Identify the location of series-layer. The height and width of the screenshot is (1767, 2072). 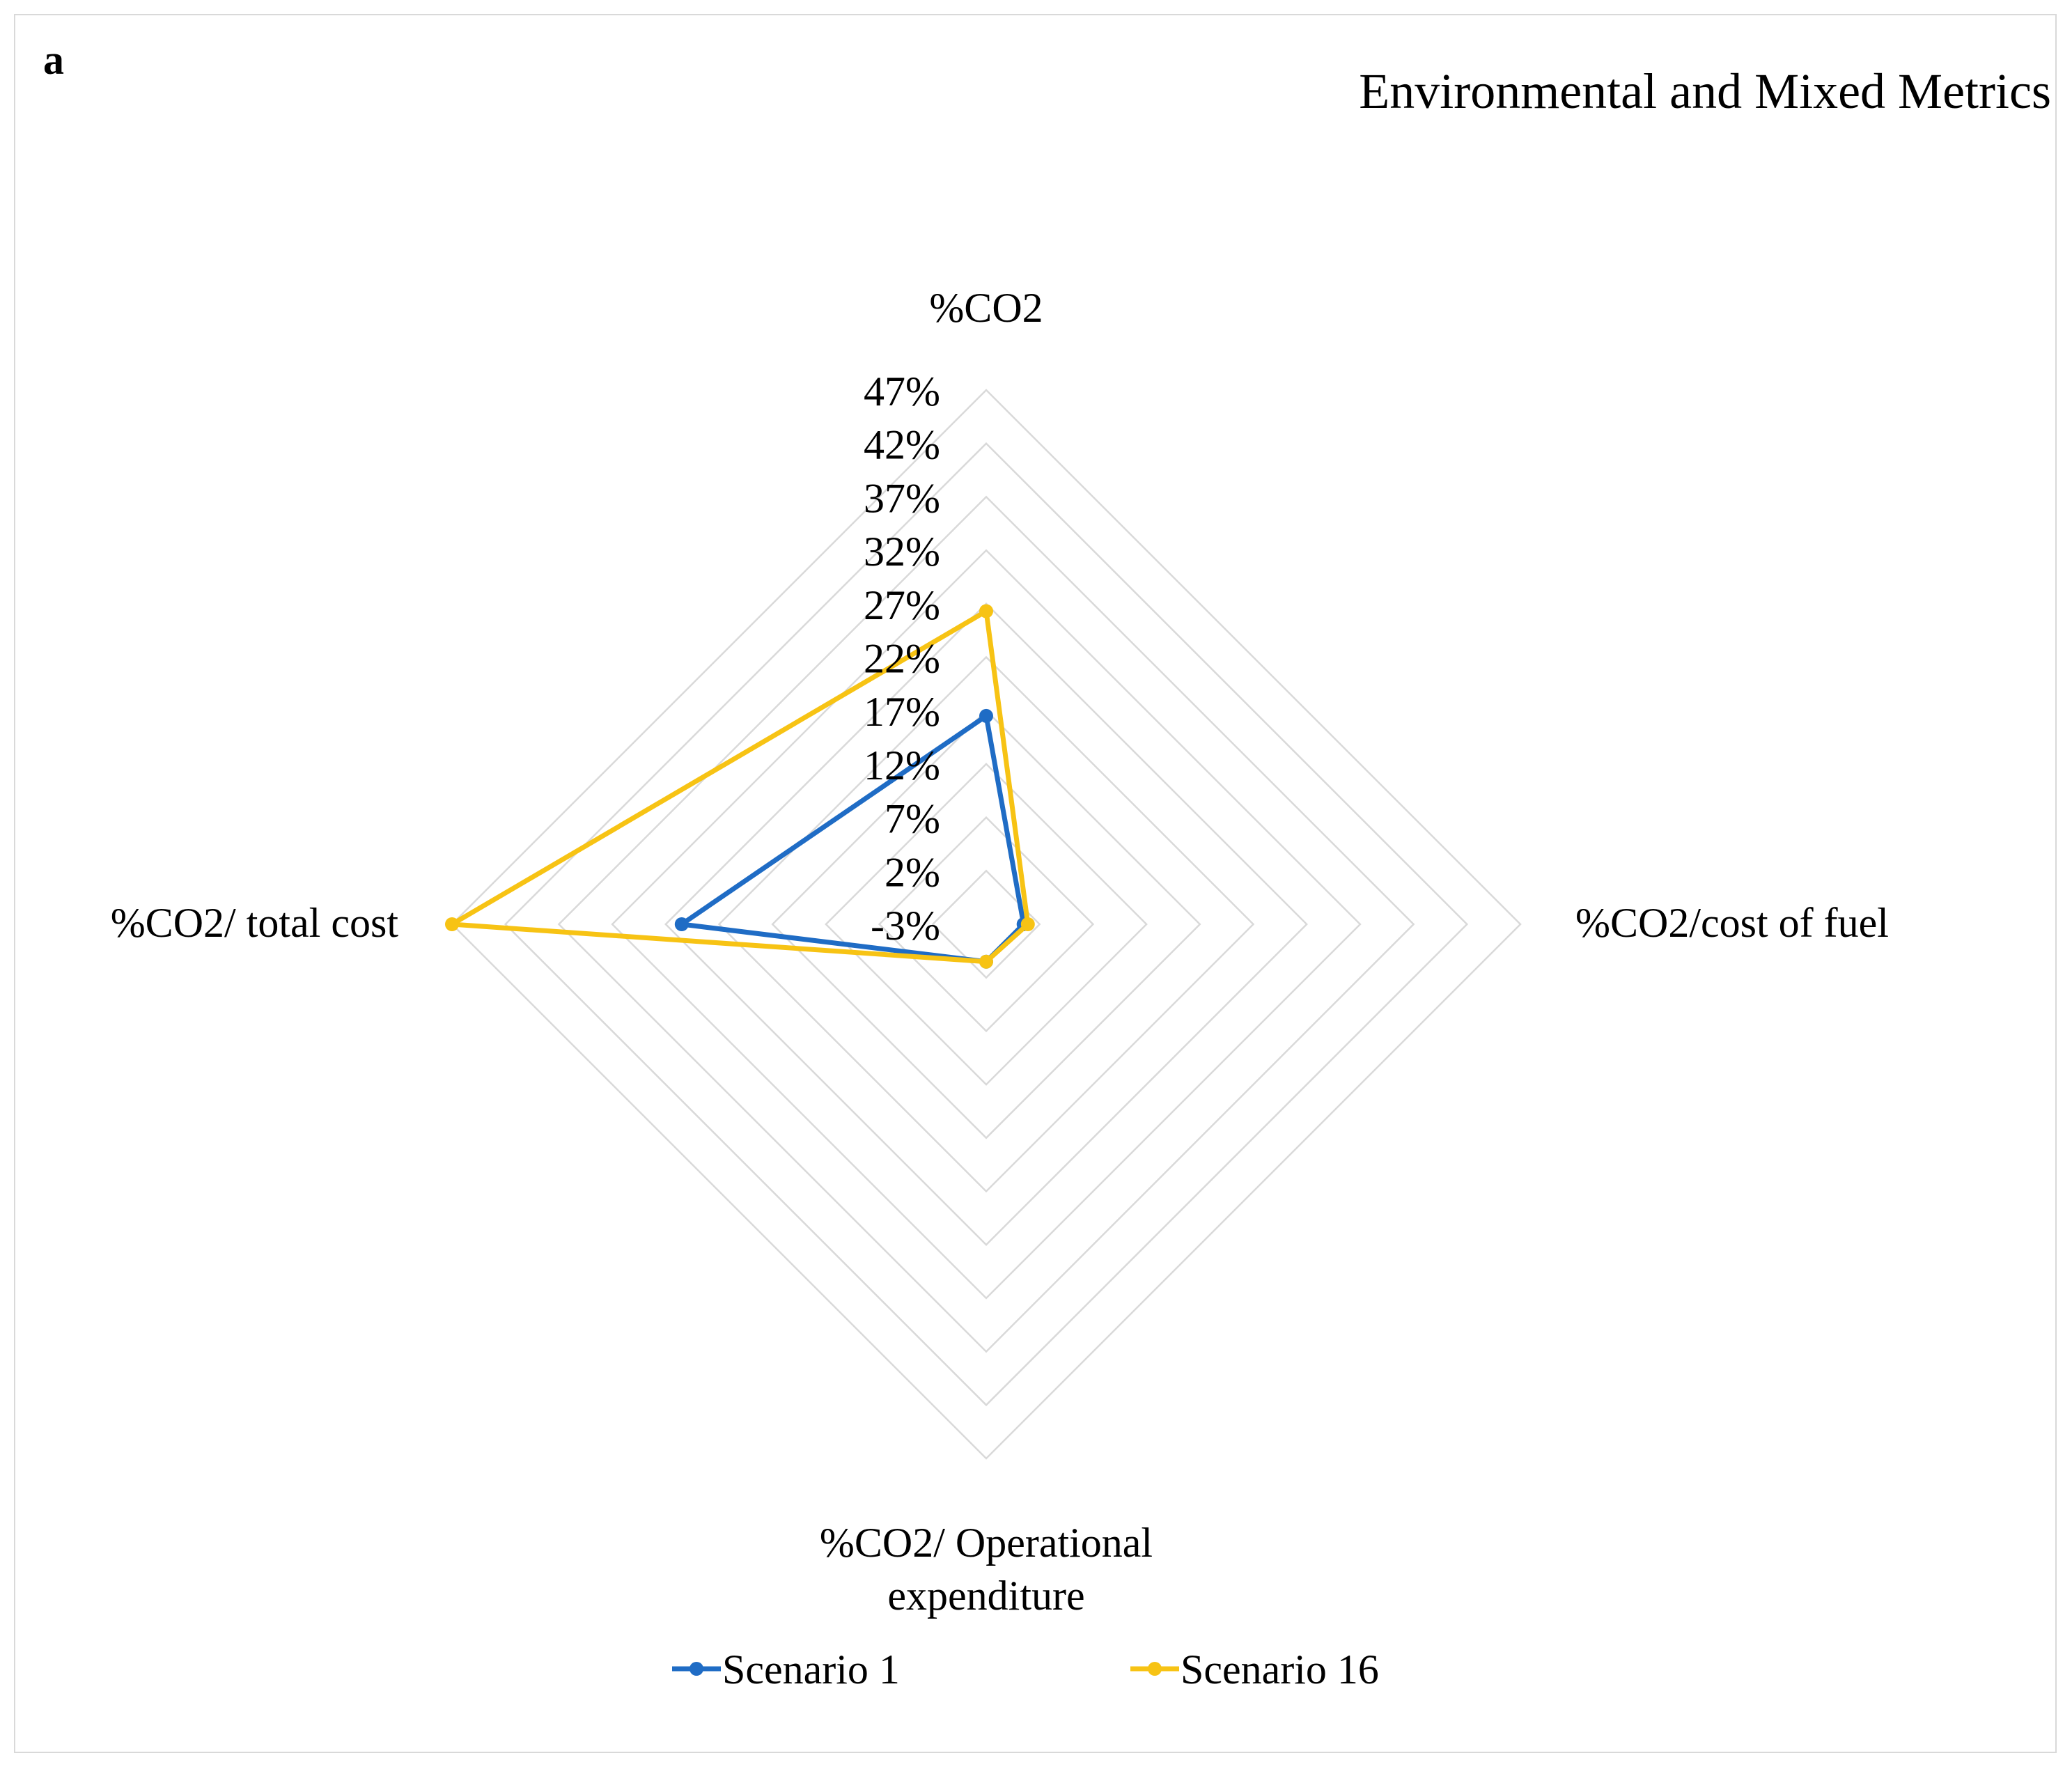
(740, 786).